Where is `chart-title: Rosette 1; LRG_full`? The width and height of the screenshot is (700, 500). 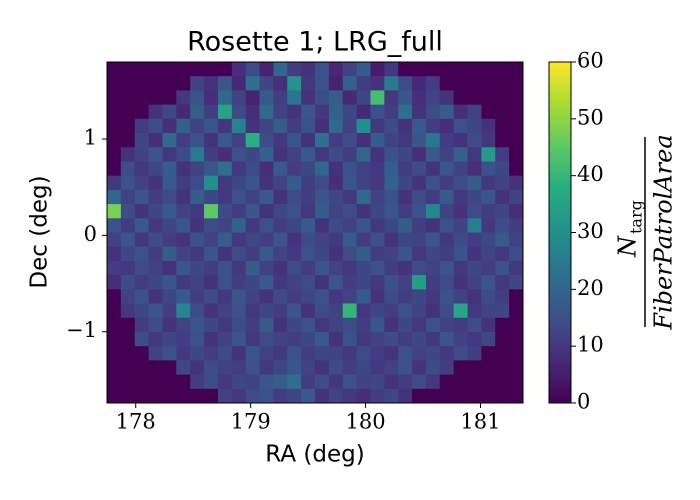 chart-title: Rosette 1; LRG_full is located at coordinates (315, 42).